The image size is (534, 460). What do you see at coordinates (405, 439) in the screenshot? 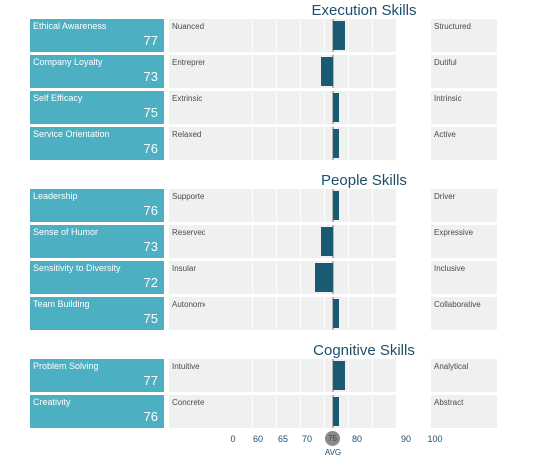
I see `axis-tick-label: 90` at bounding box center [405, 439].